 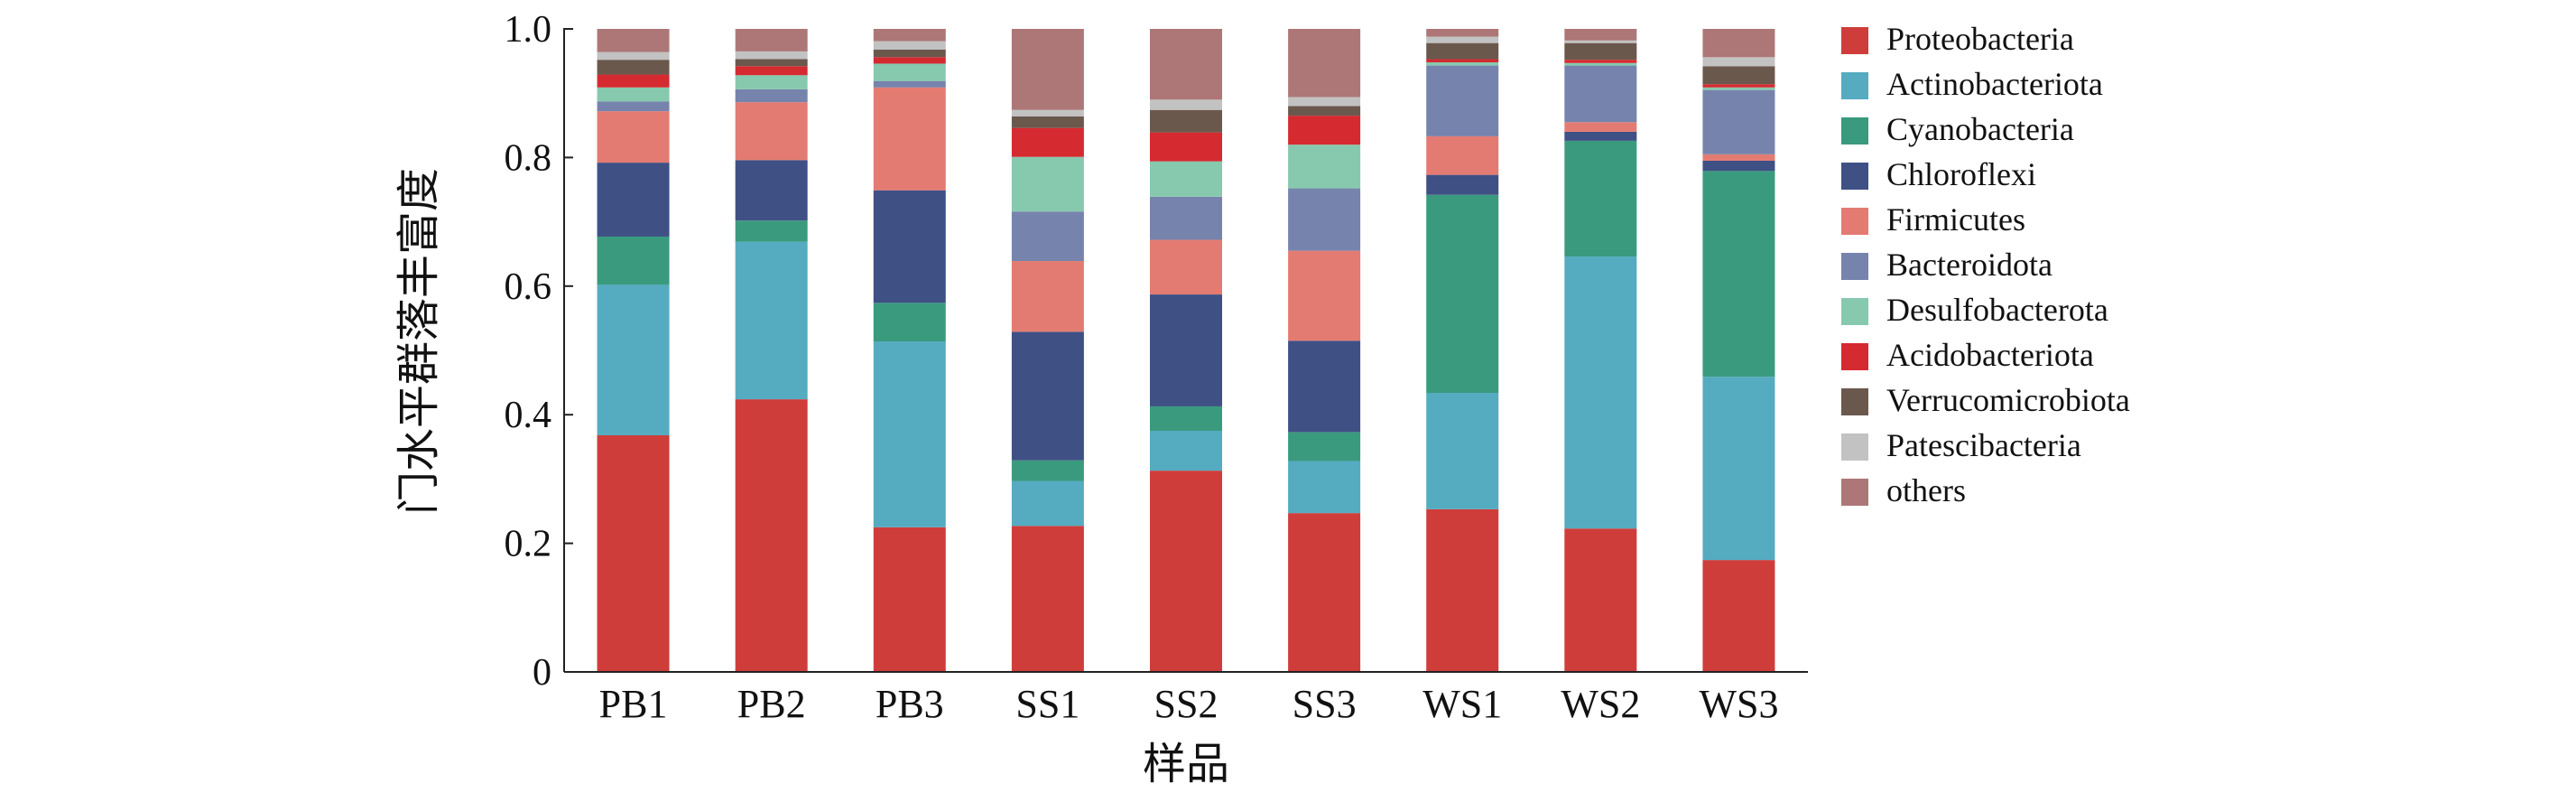 I want to click on bar-segment-ws2-desulfobacterota, so click(x=1600, y=64).